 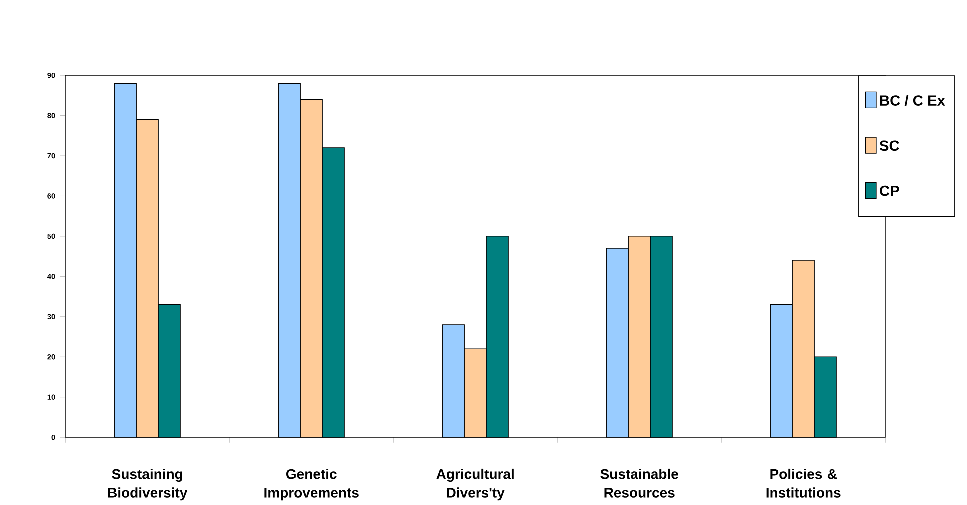 I want to click on legend-label: SC, so click(x=890, y=146).